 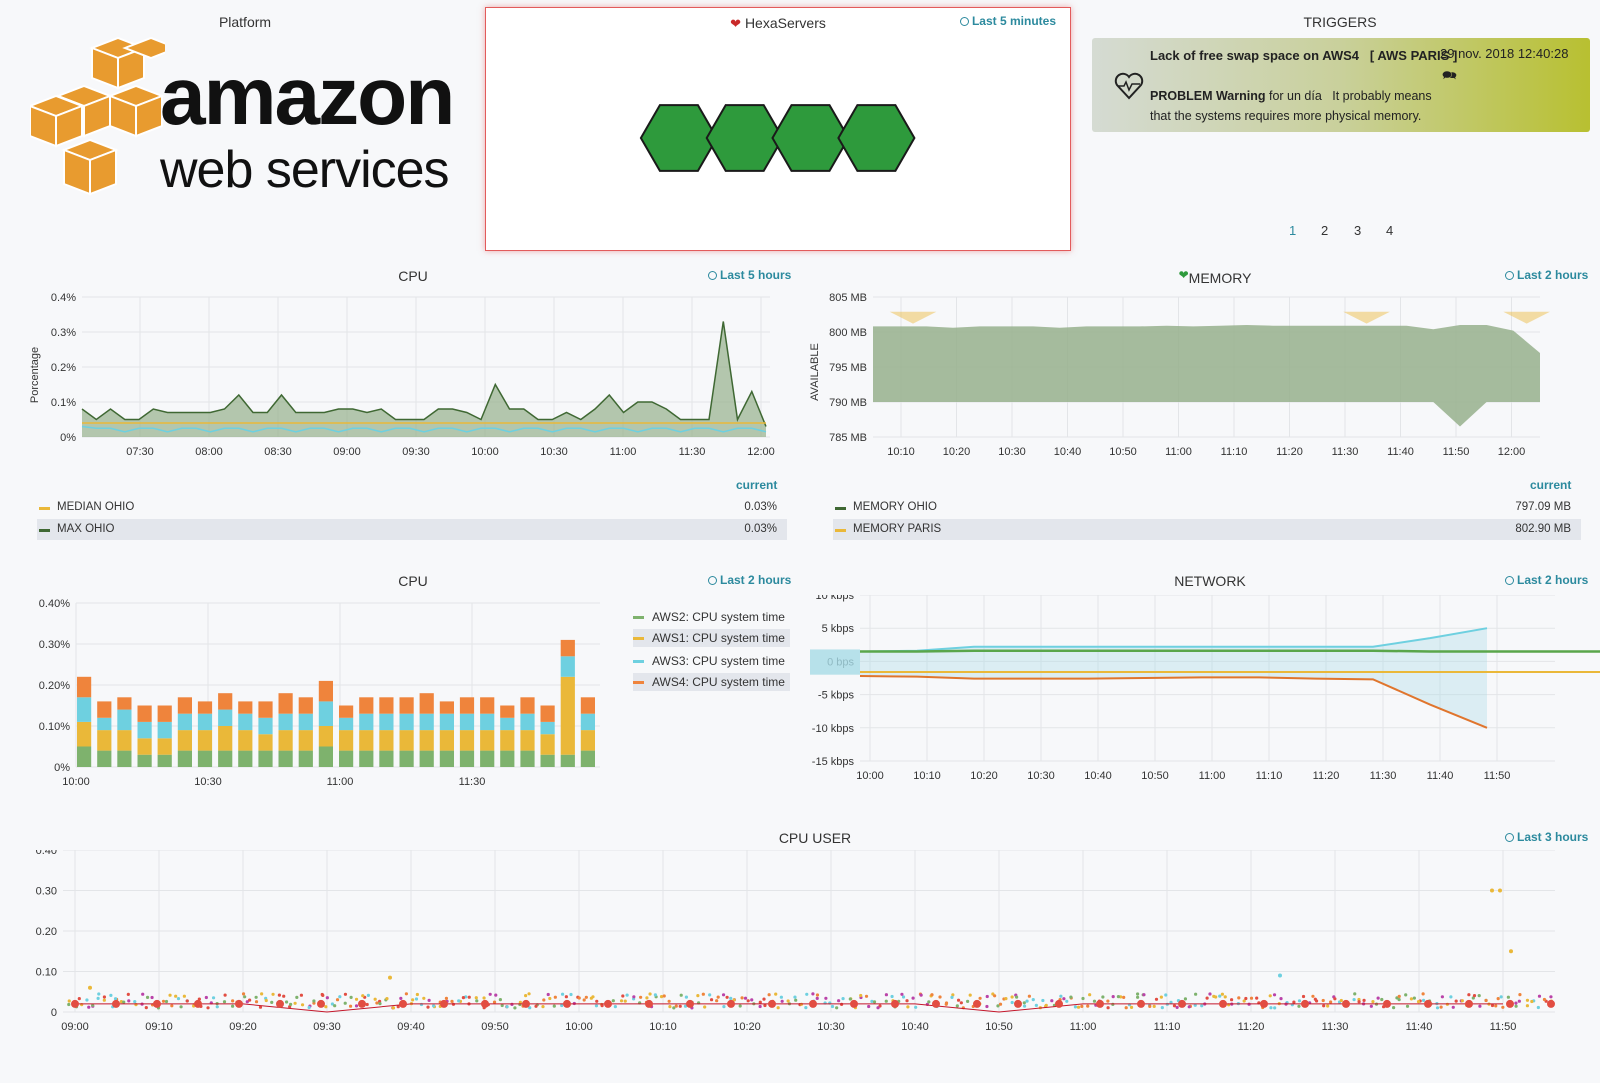 What do you see at coordinates (1007, 21) in the screenshot?
I see `hexaservers-timerange: Last 5 minutes` at bounding box center [1007, 21].